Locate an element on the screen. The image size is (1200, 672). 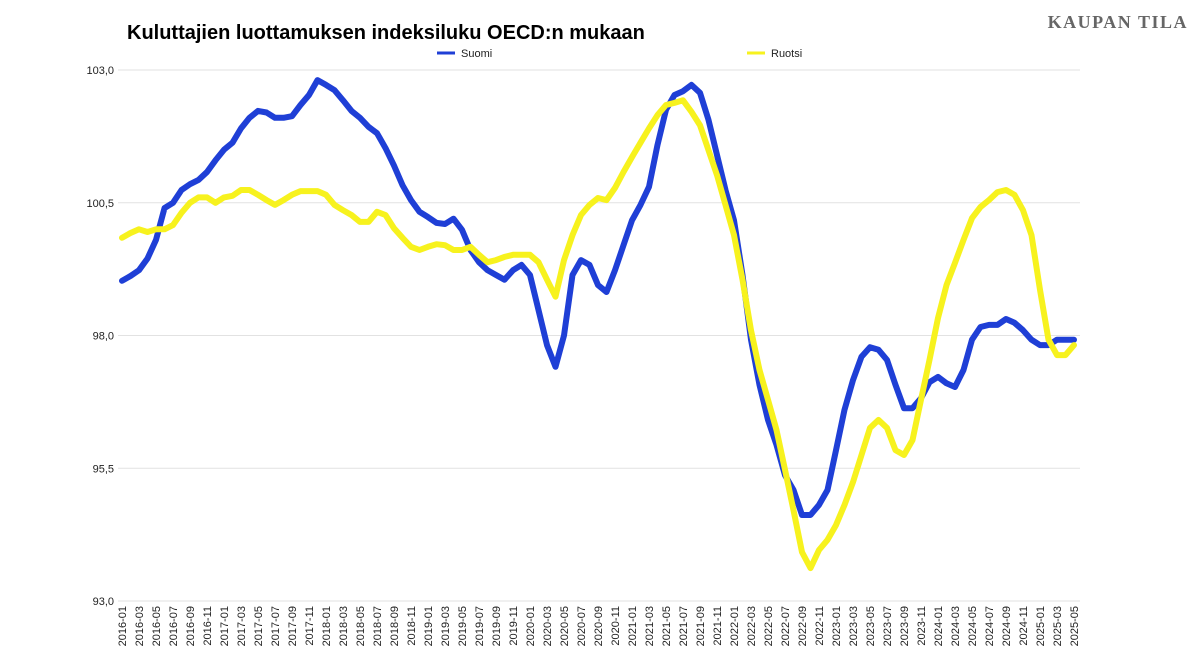
x-tick-label: 2018-03 is located at coordinates (344, 626).